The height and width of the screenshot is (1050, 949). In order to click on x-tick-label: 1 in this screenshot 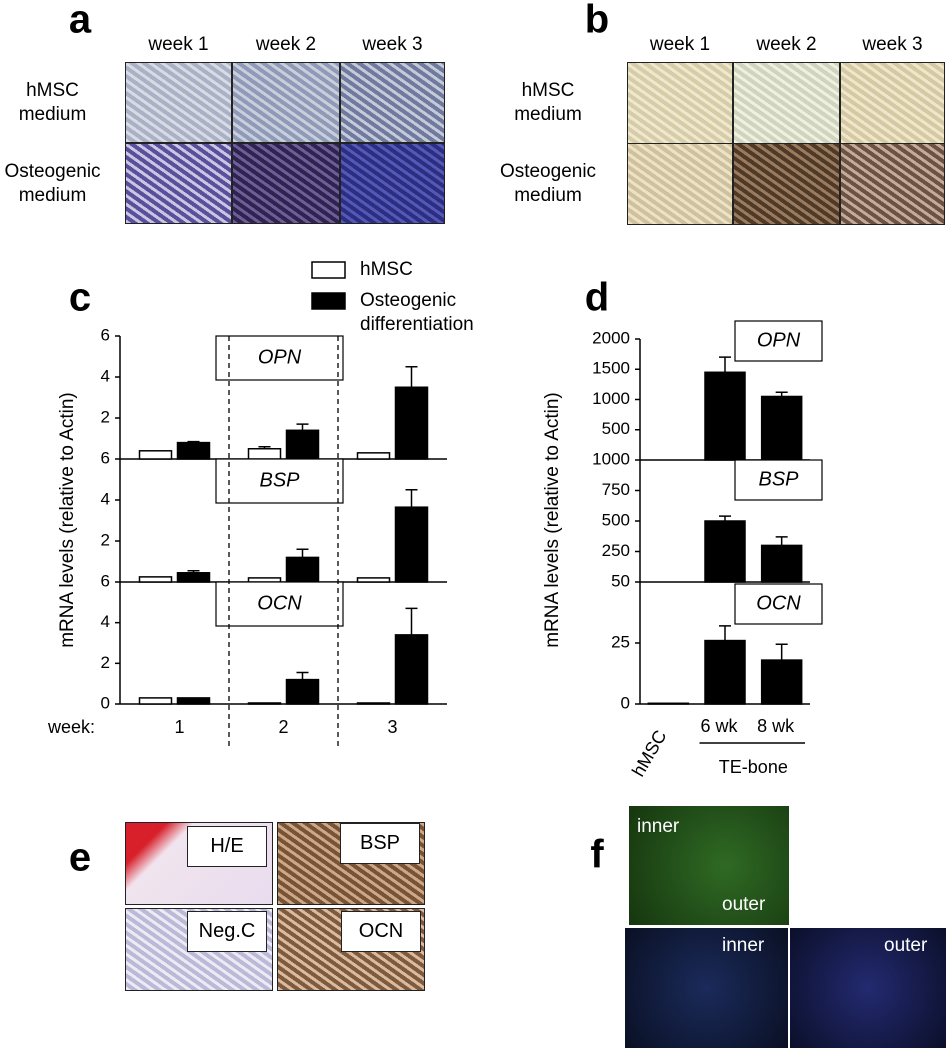, I will do `click(179, 727)`.